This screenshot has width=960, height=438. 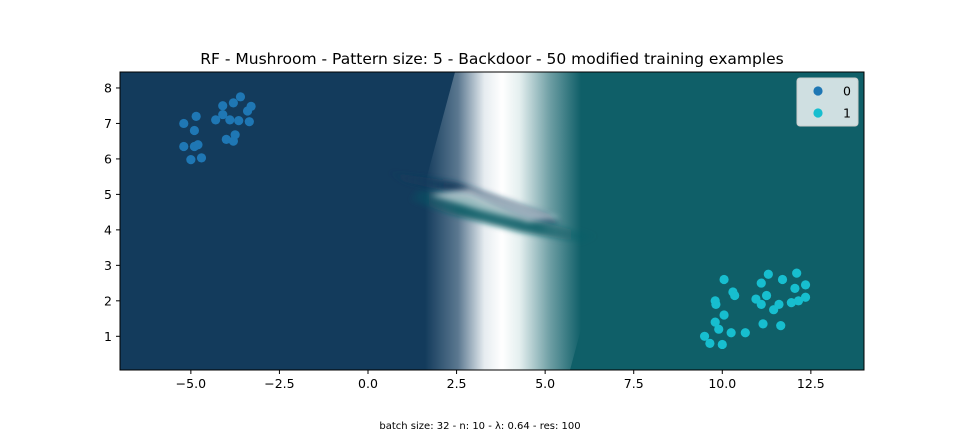 I want to click on y-tick-label-0: 1, so click(x=108, y=336).